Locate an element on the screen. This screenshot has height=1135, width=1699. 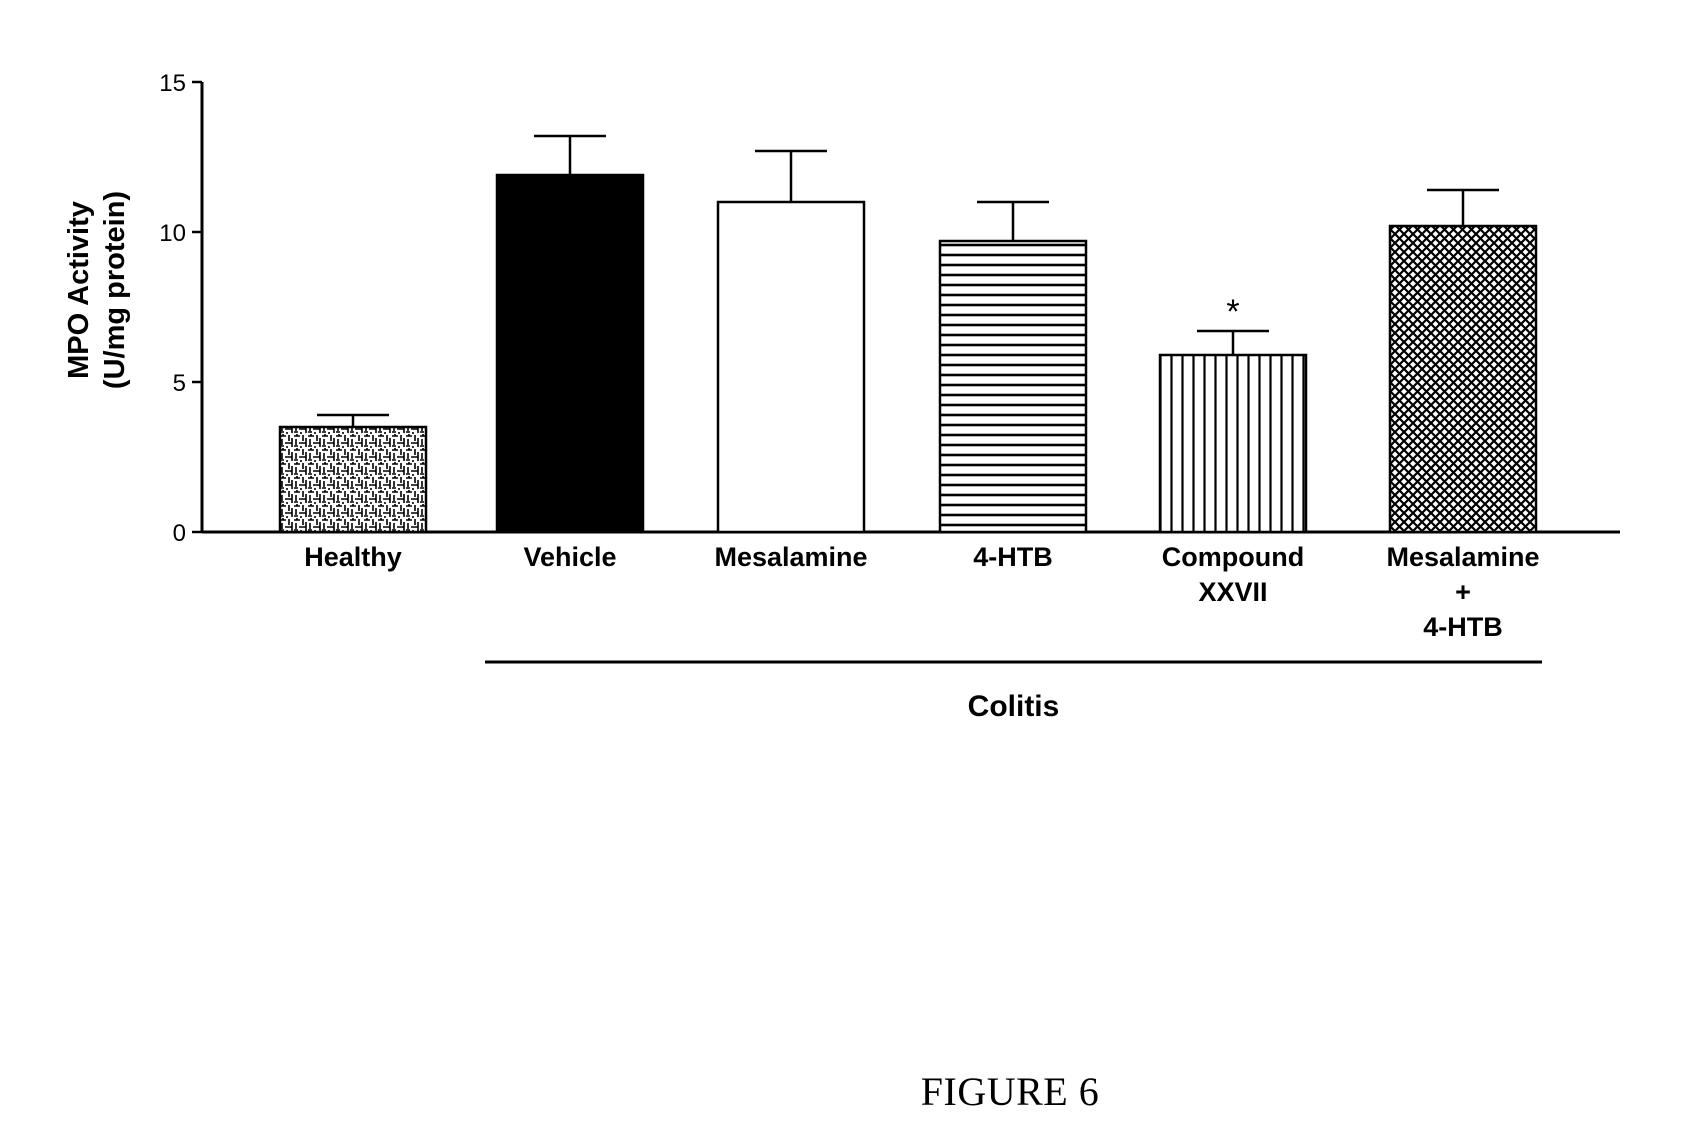
category-label: Vehicle is located at coordinates (569, 557).